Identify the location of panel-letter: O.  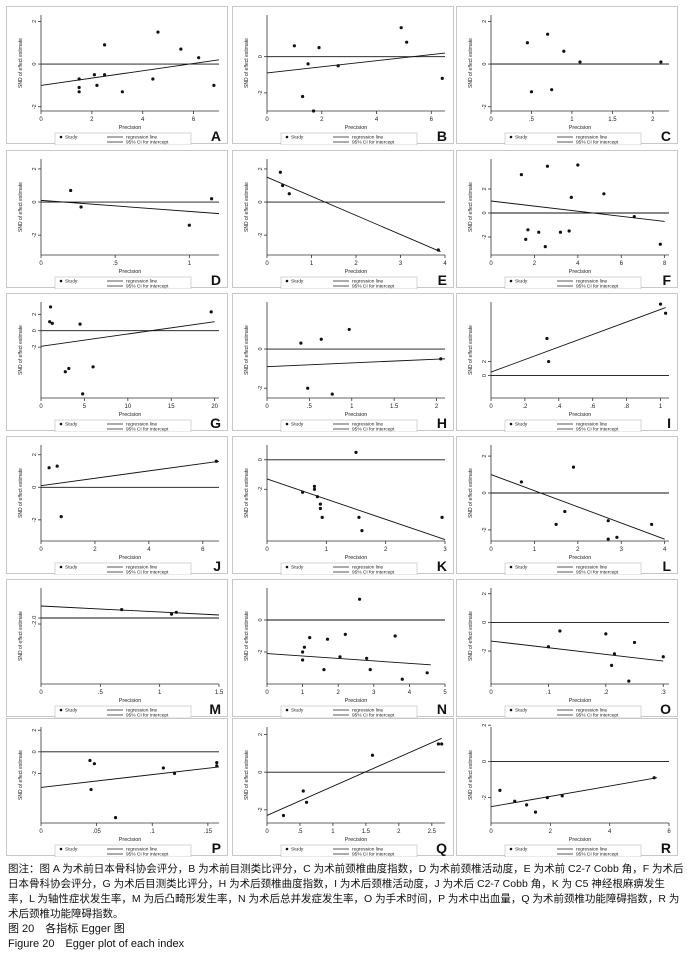
(665, 709).